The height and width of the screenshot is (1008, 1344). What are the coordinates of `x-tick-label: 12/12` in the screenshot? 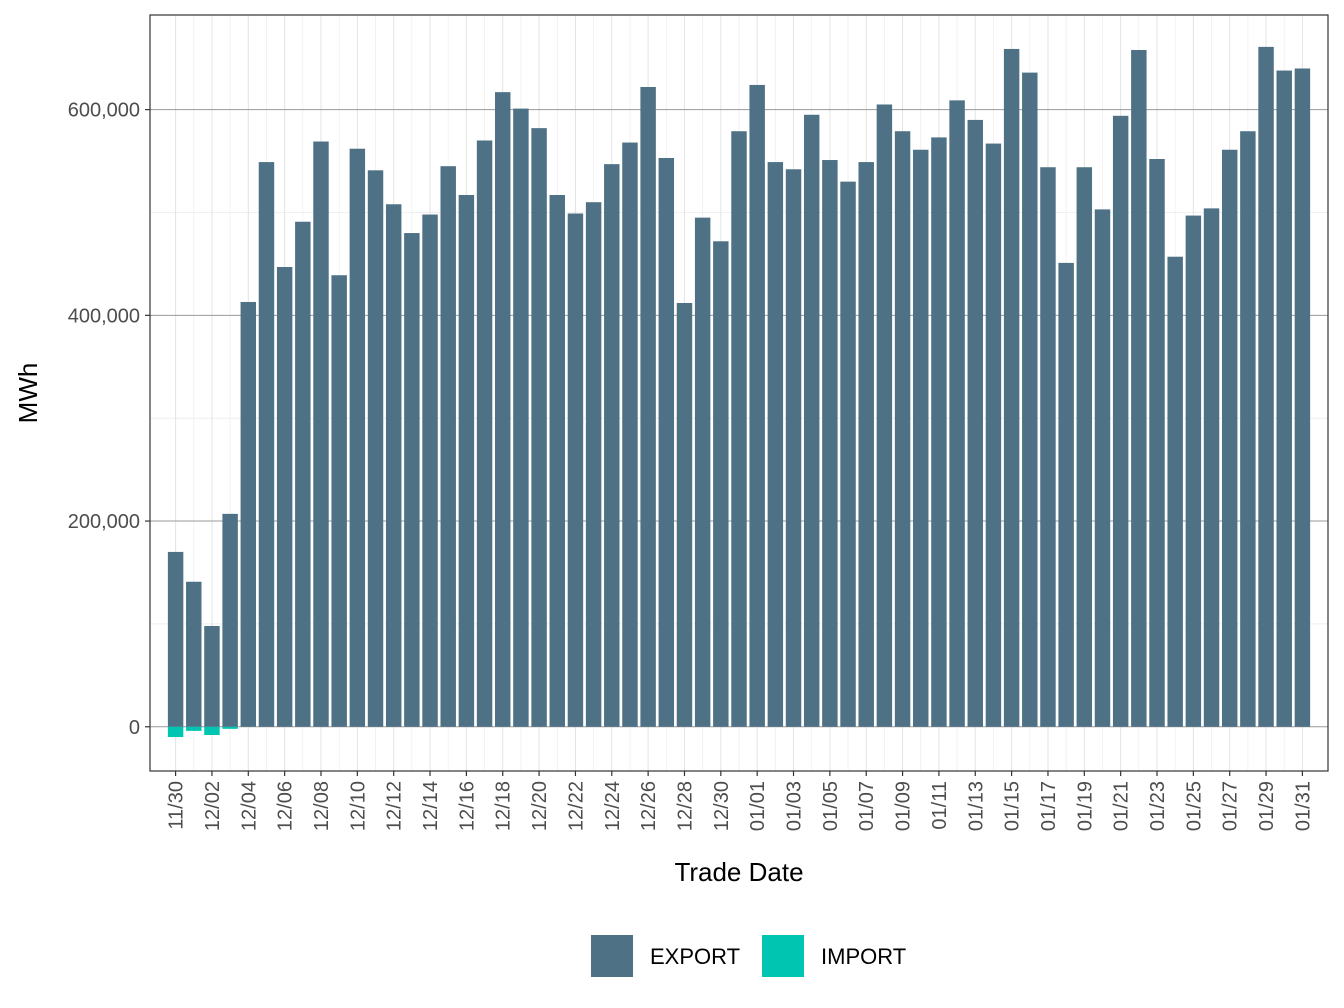 It's located at (395, 806).